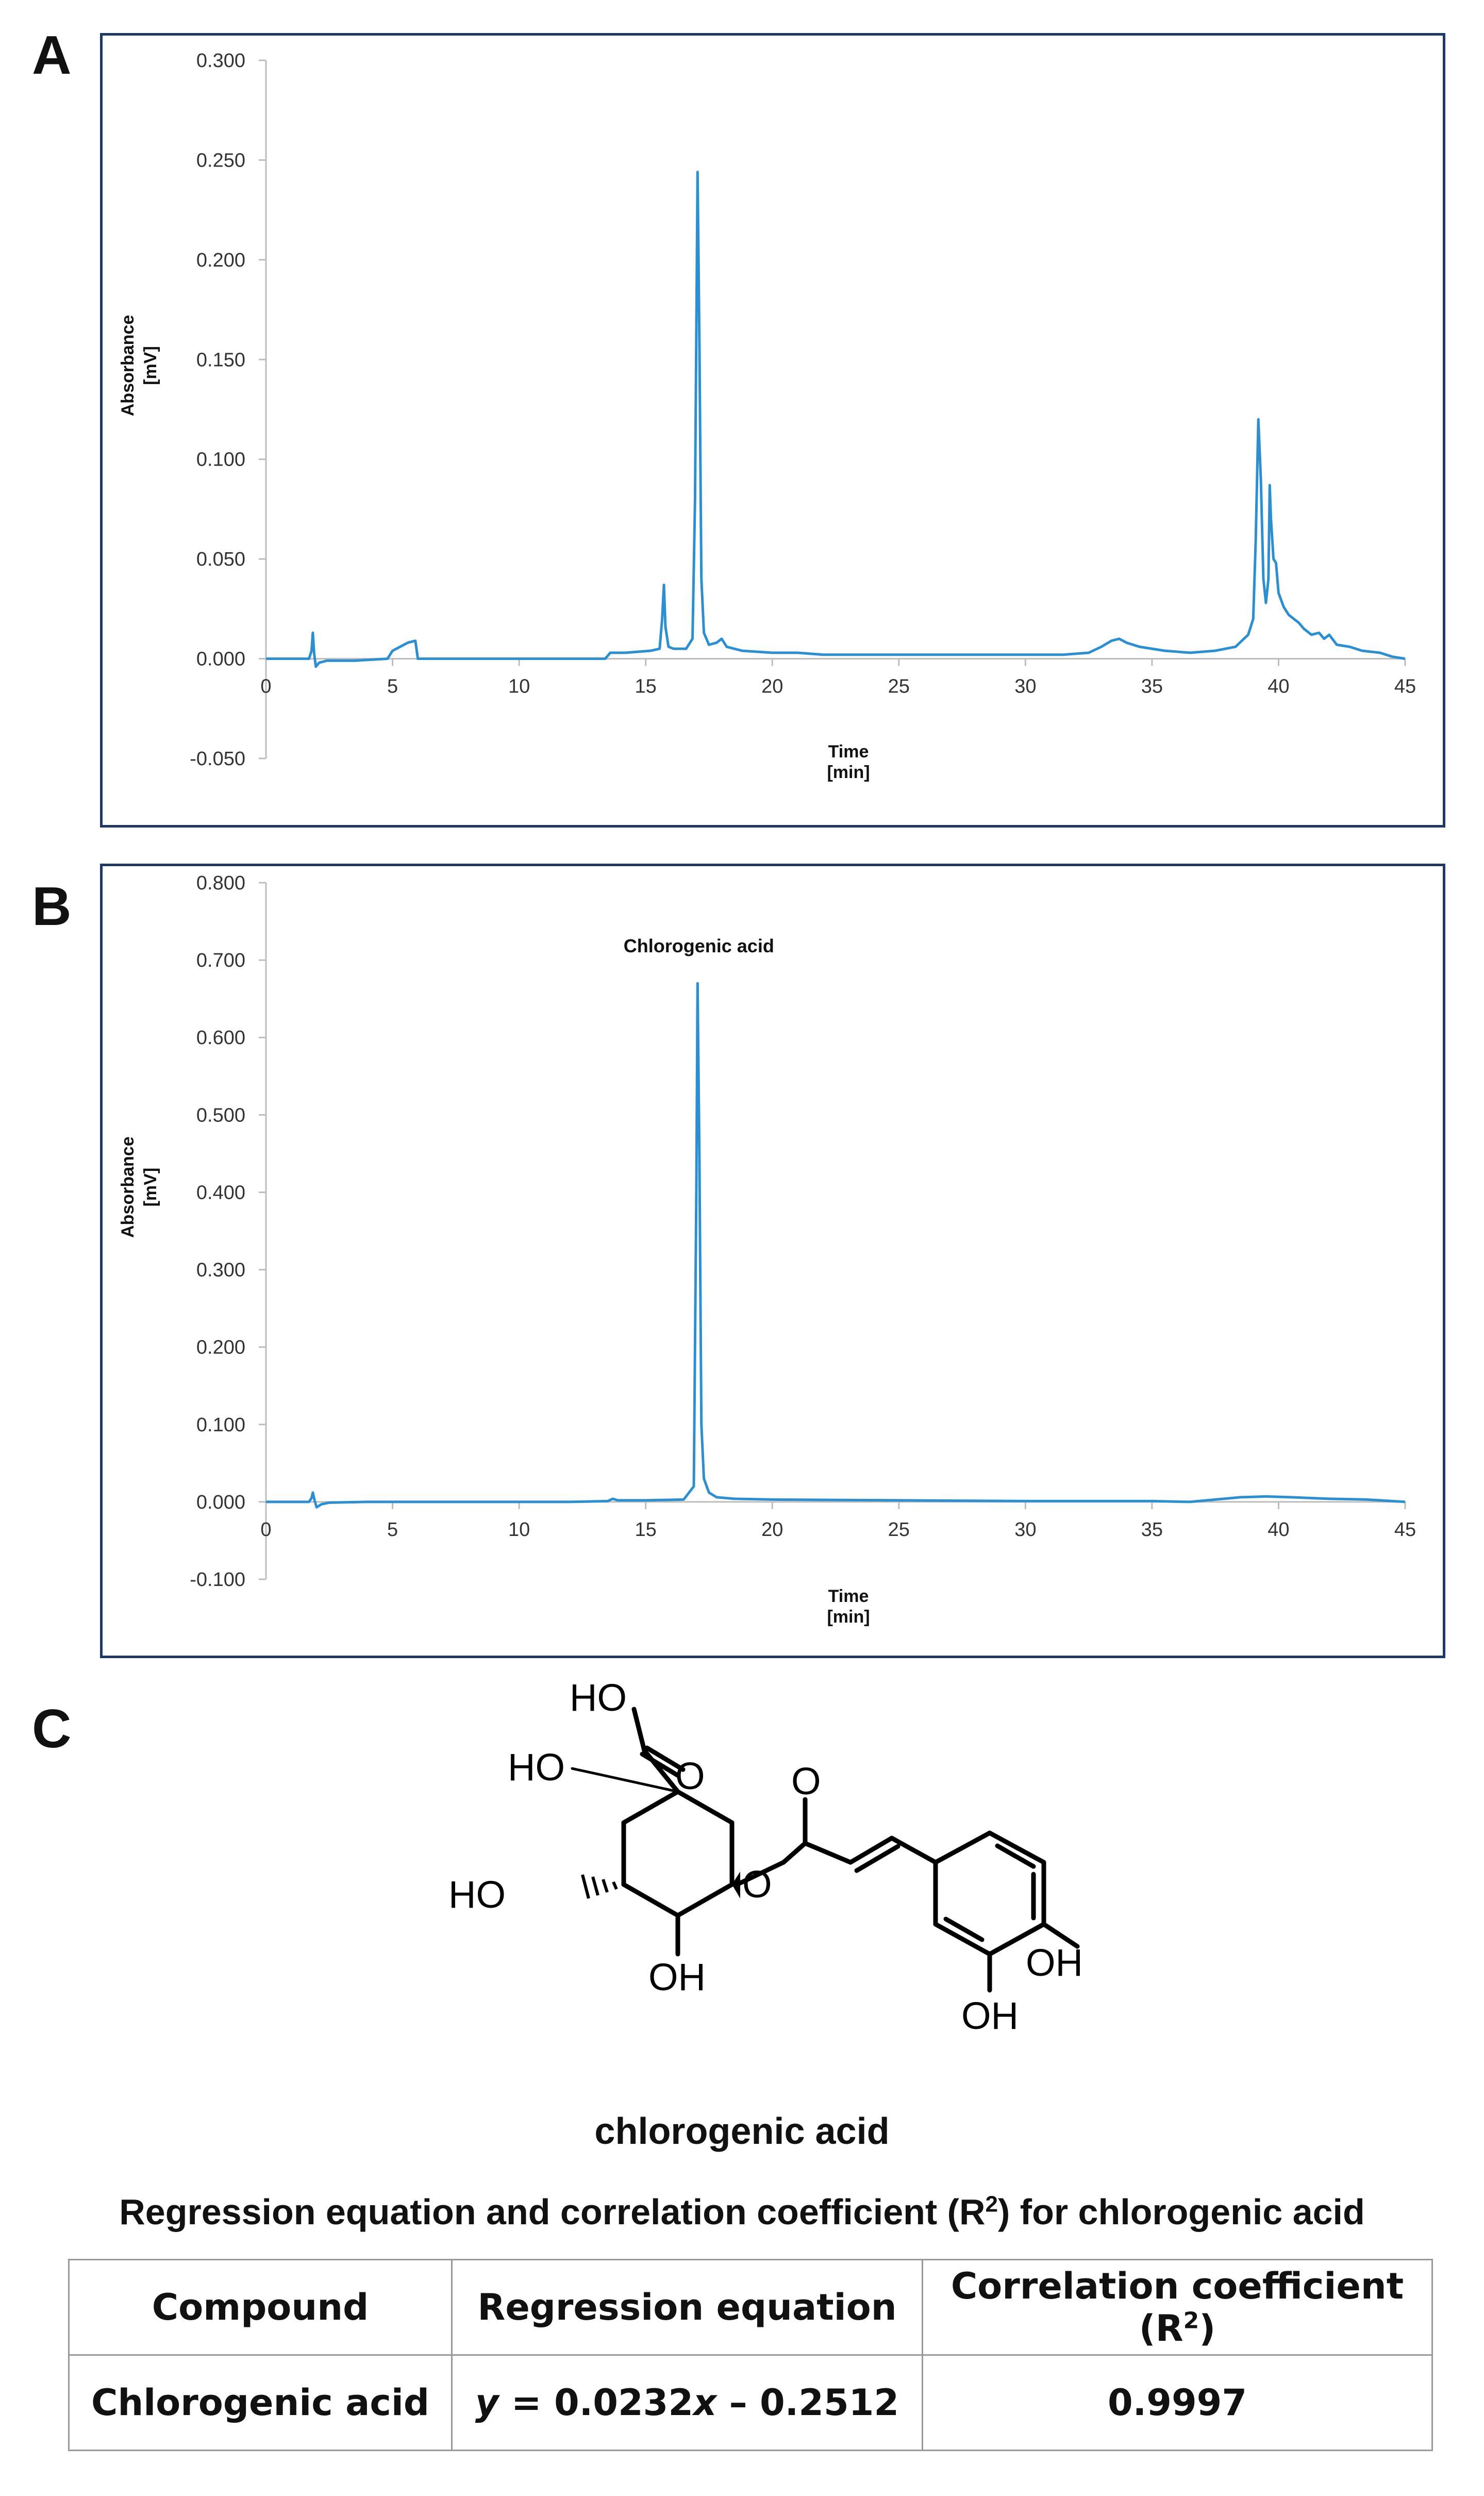 The image size is (1484, 2496). I want to click on panel-letter-a: A, so click(52, 55).